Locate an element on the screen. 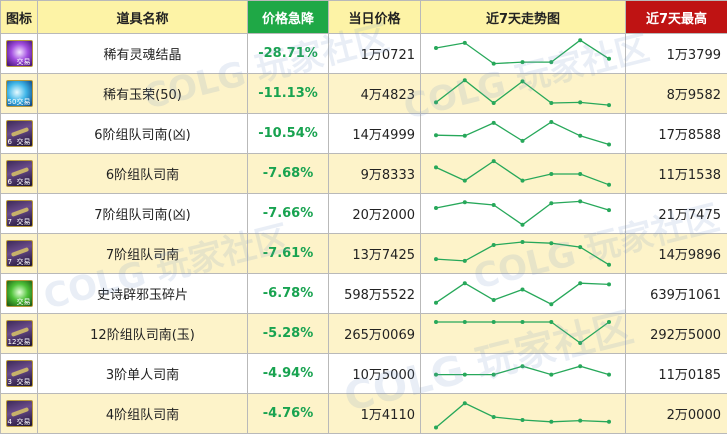 This screenshot has height=434, width=727. header-max-price: 近7天最高 is located at coordinates (676, 17).